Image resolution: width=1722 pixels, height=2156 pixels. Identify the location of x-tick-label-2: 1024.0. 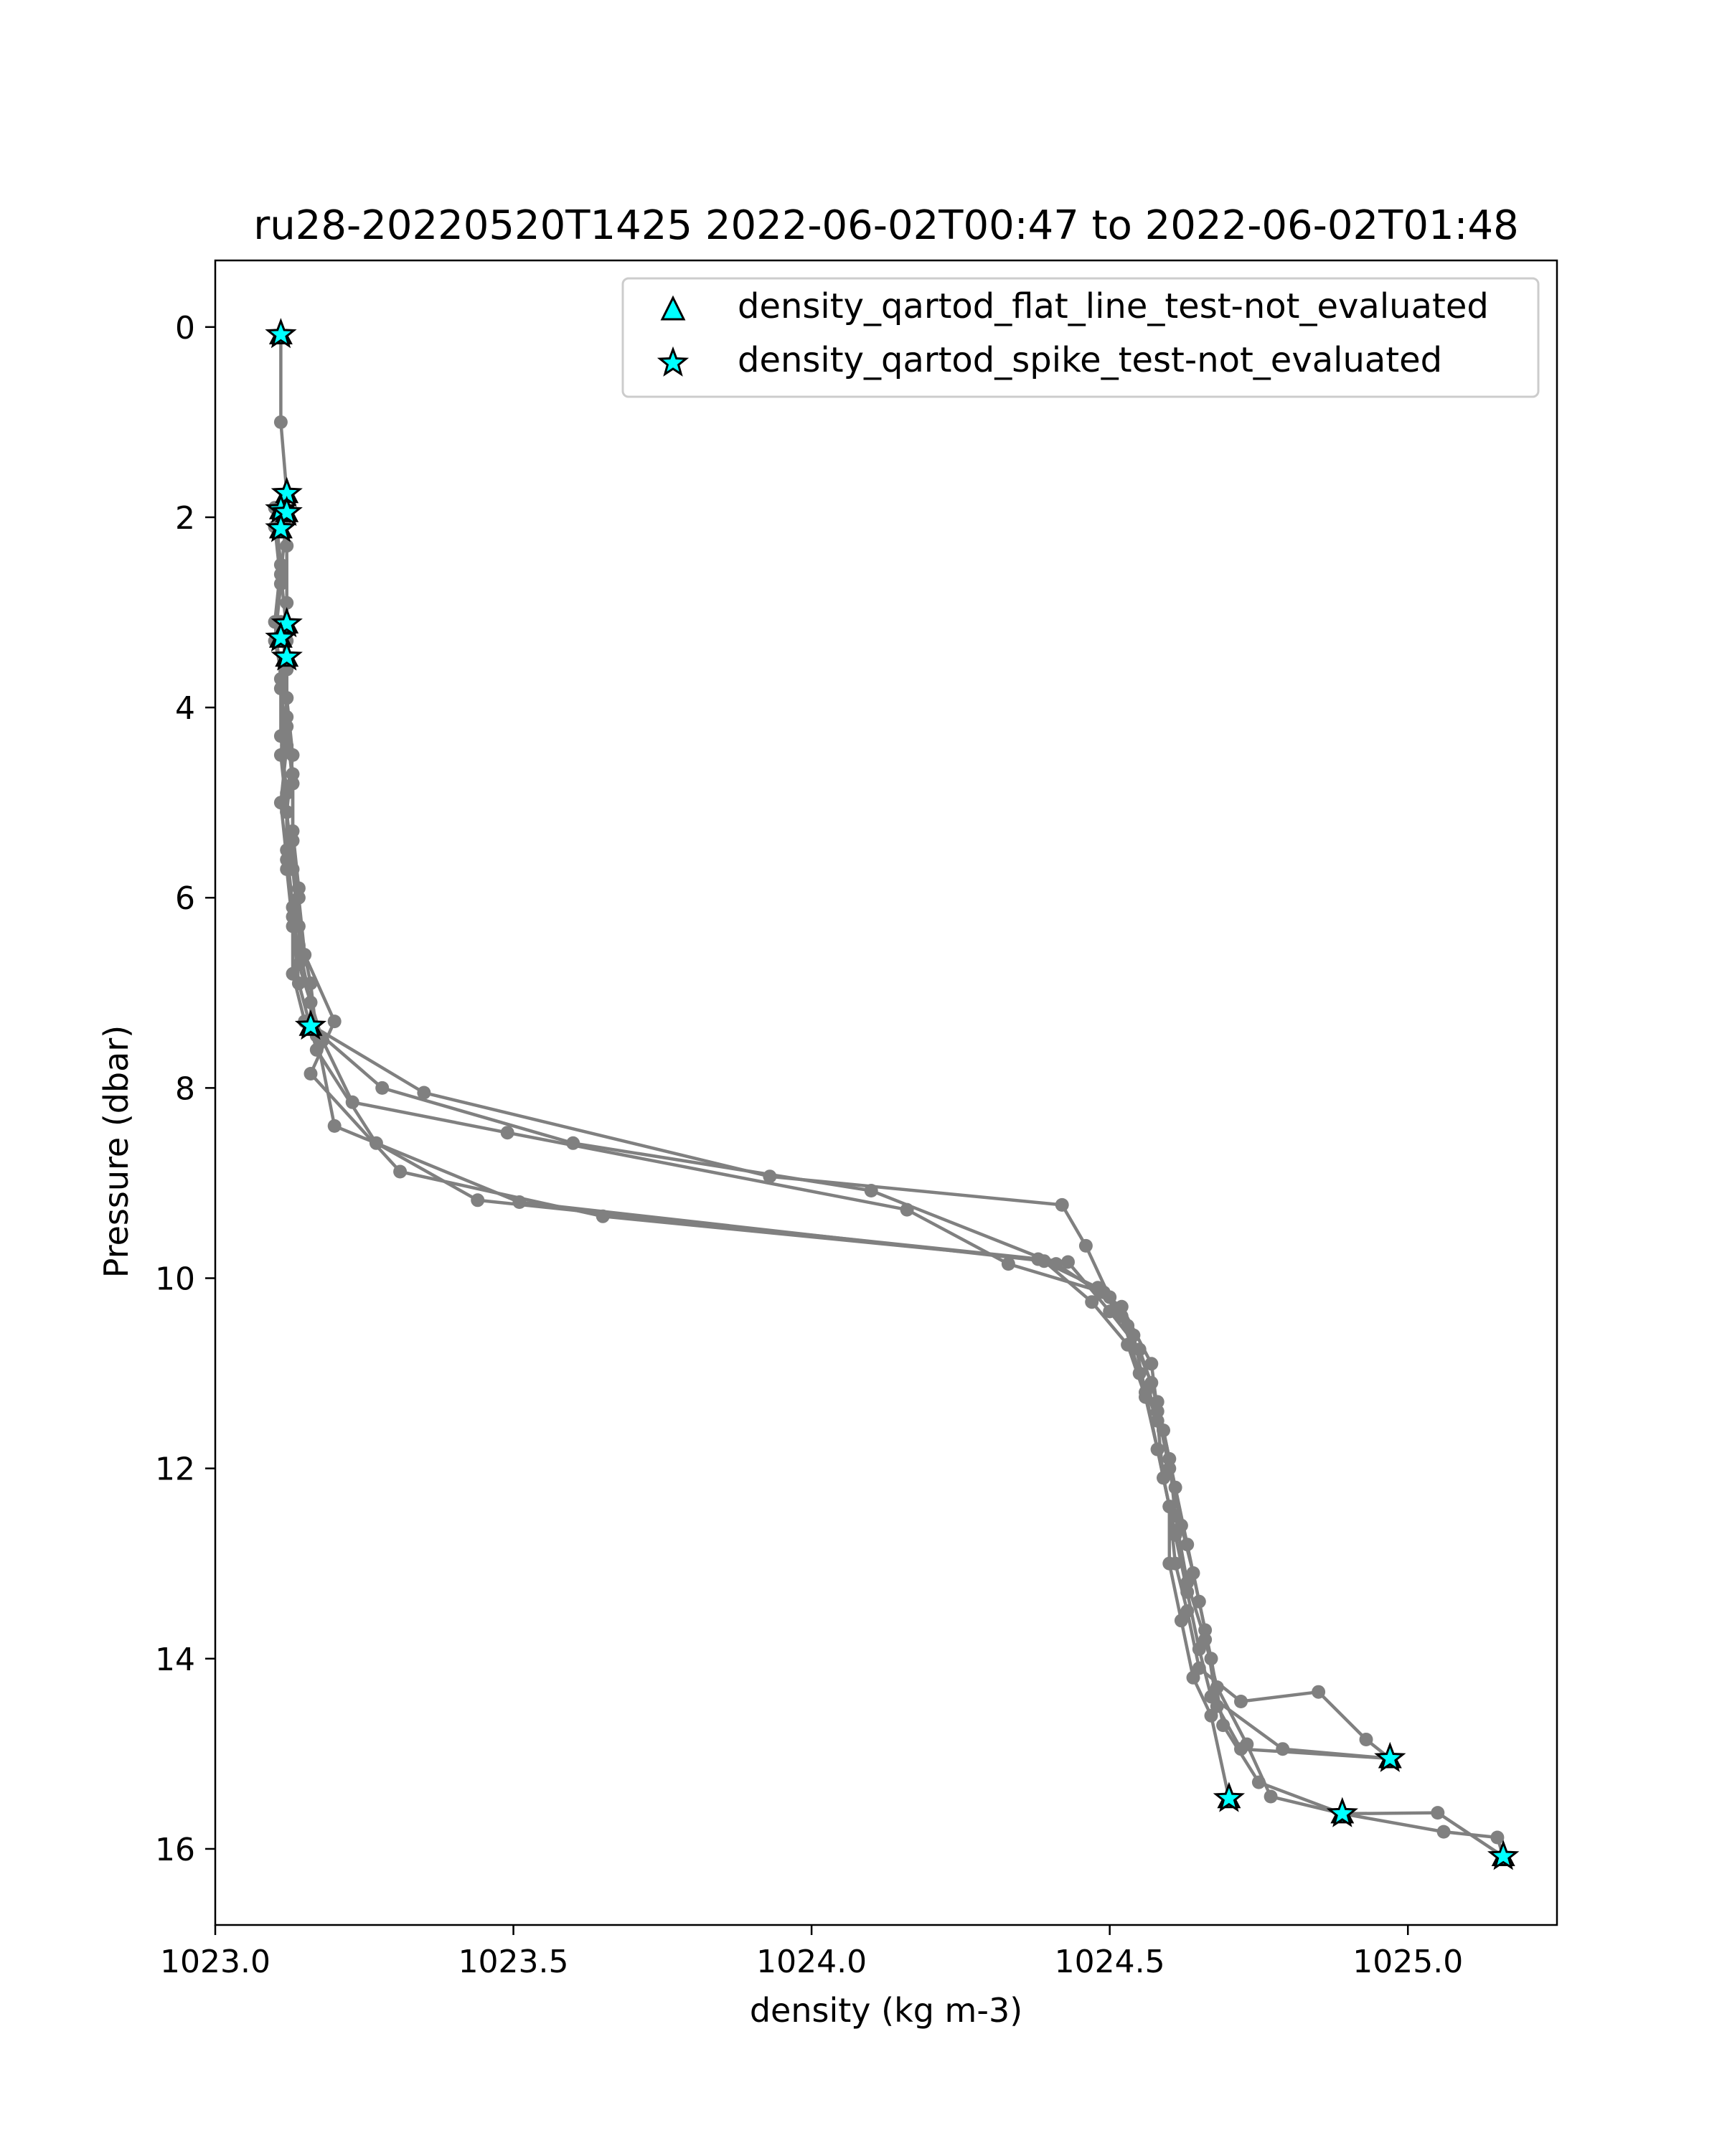
(812, 1962).